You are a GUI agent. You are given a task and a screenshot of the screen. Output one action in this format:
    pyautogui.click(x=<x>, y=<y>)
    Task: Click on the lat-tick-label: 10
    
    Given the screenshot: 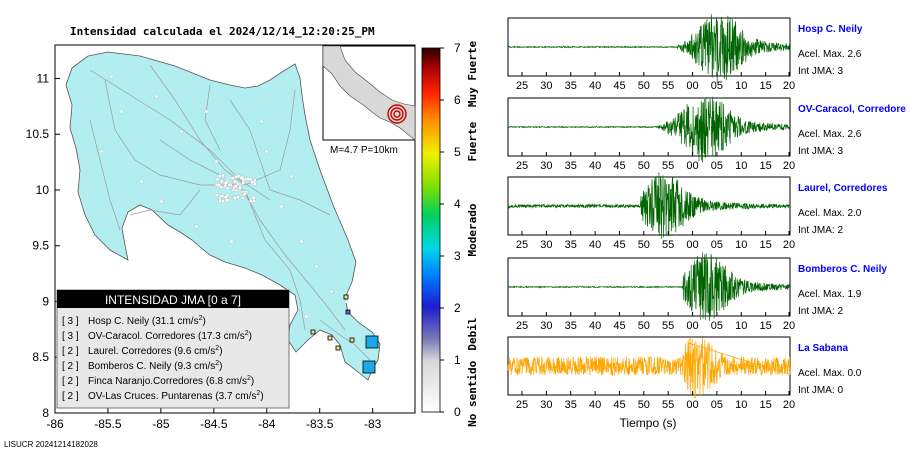 What is the action you would take?
    pyautogui.click(x=43, y=190)
    